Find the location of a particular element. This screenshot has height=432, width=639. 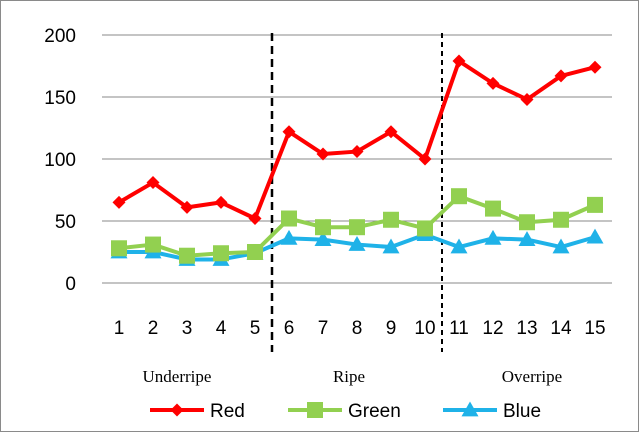

y-tick-label: 150 is located at coordinates (60, 98).